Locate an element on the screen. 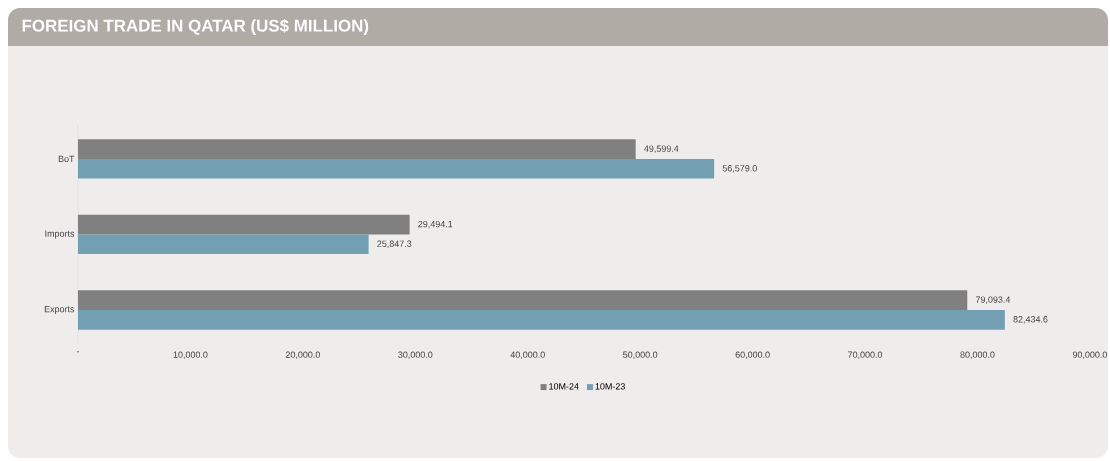  legend-label: 10M-24 is located at coordinates (564, 386).